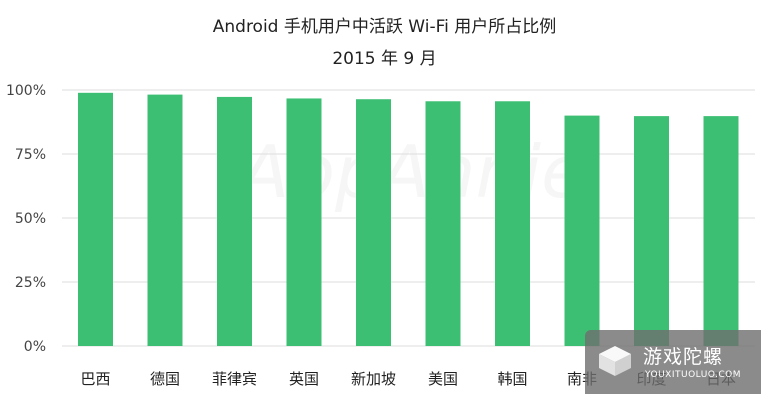 The width and height of the screenshot is (769, 402). Describe the element at coordinates (304, 379) in the screenshot. I see `x-category-label: 英国` at that location.